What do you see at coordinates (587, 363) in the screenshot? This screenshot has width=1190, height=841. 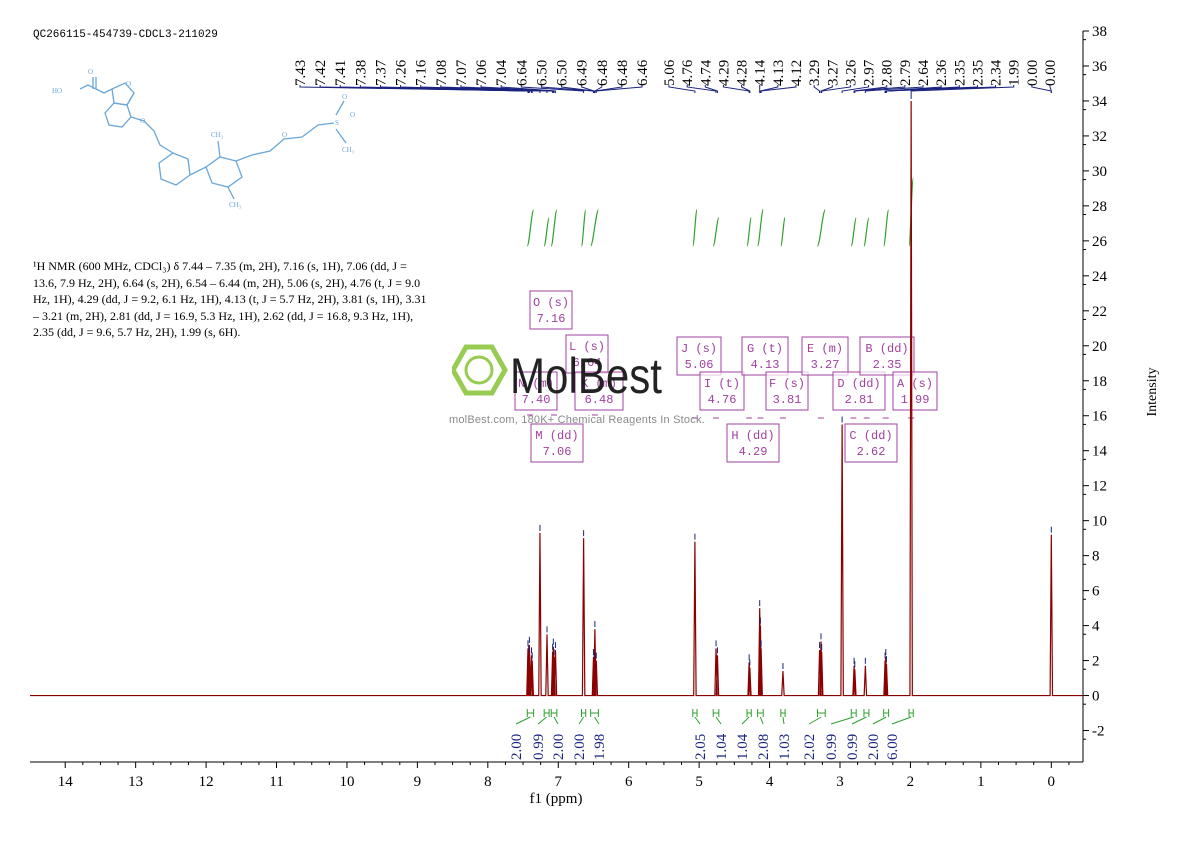 I see `multiplet-shift: 6.64` at bounding box center [587, 363].